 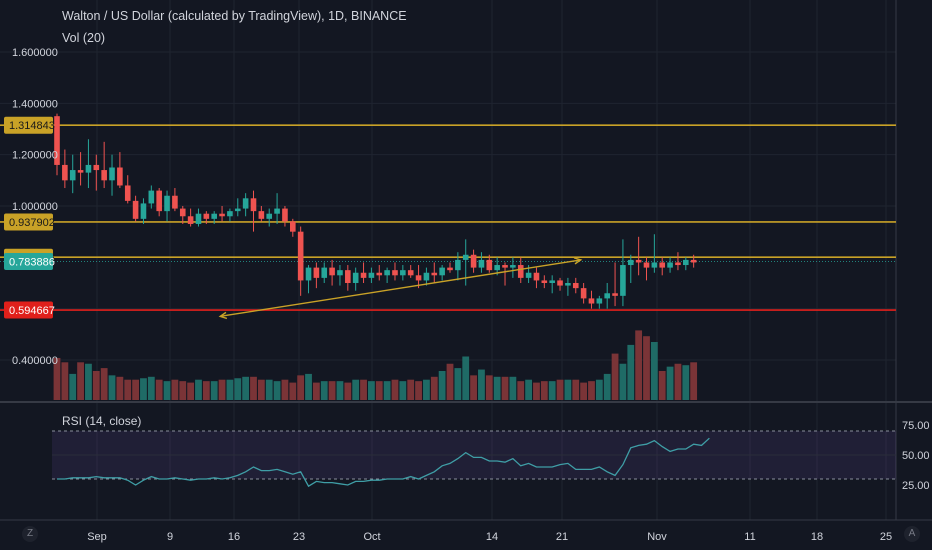 I want to click on price-label-text: 0.937902, so click(x=32, y=223).